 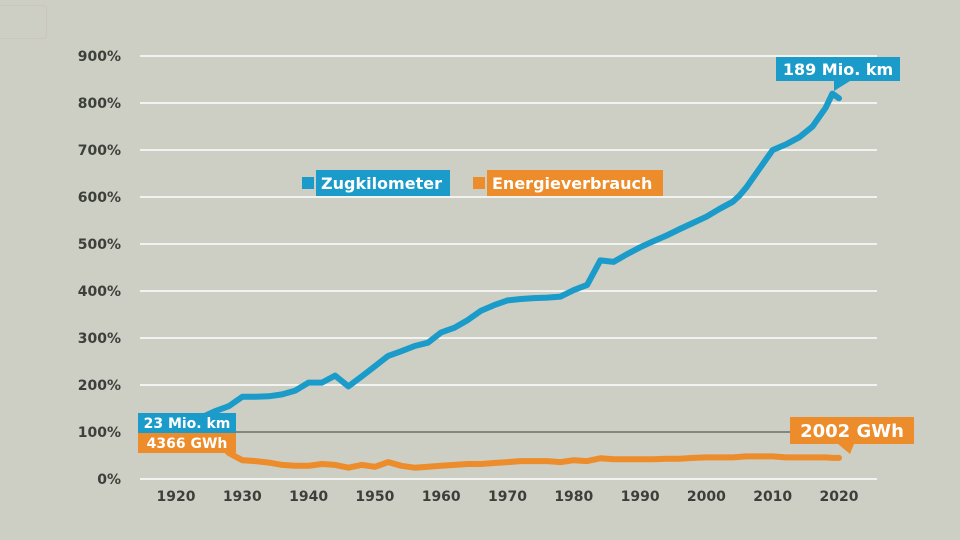 What do you see at coordinates (99, 339) in the screenshot?
I see `y-tick-label: 300%` at bounding box center [99, 339].